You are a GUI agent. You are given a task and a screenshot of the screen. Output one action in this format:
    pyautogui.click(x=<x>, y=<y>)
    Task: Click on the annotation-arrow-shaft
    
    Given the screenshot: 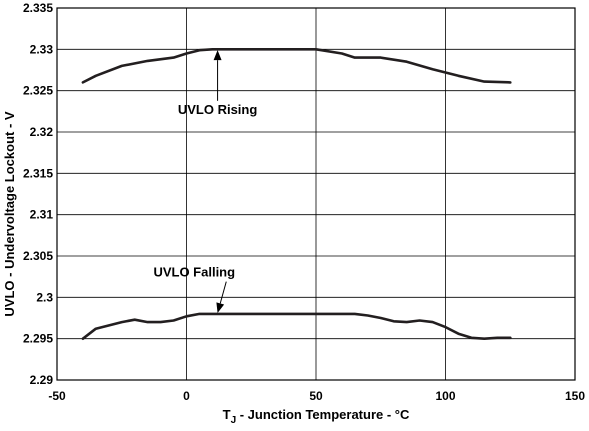 What is the action you would take?
    pyautogui.click(x=223, y=292)
    